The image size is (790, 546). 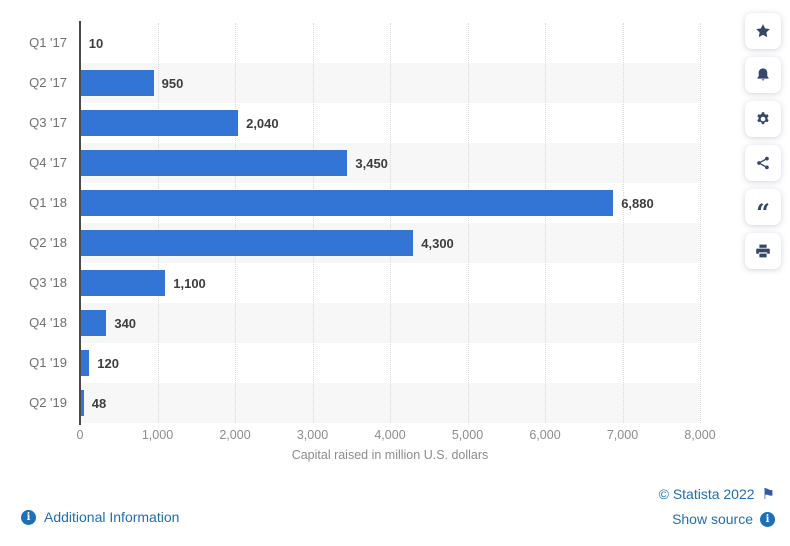 I want to click on category-label: Q3 '18, so click(x=48, y=282).